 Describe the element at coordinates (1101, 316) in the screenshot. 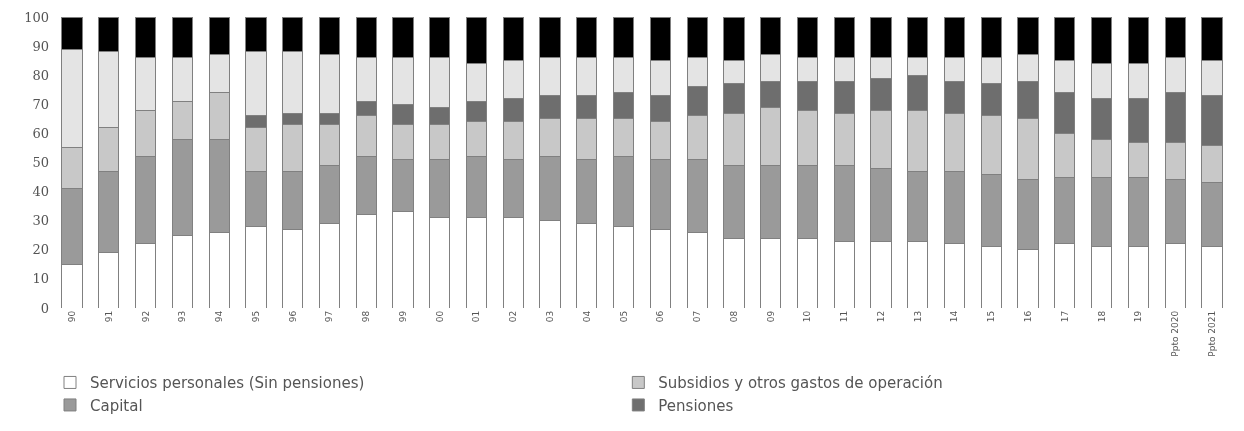

I see `x-tick-label: 18` at that location.